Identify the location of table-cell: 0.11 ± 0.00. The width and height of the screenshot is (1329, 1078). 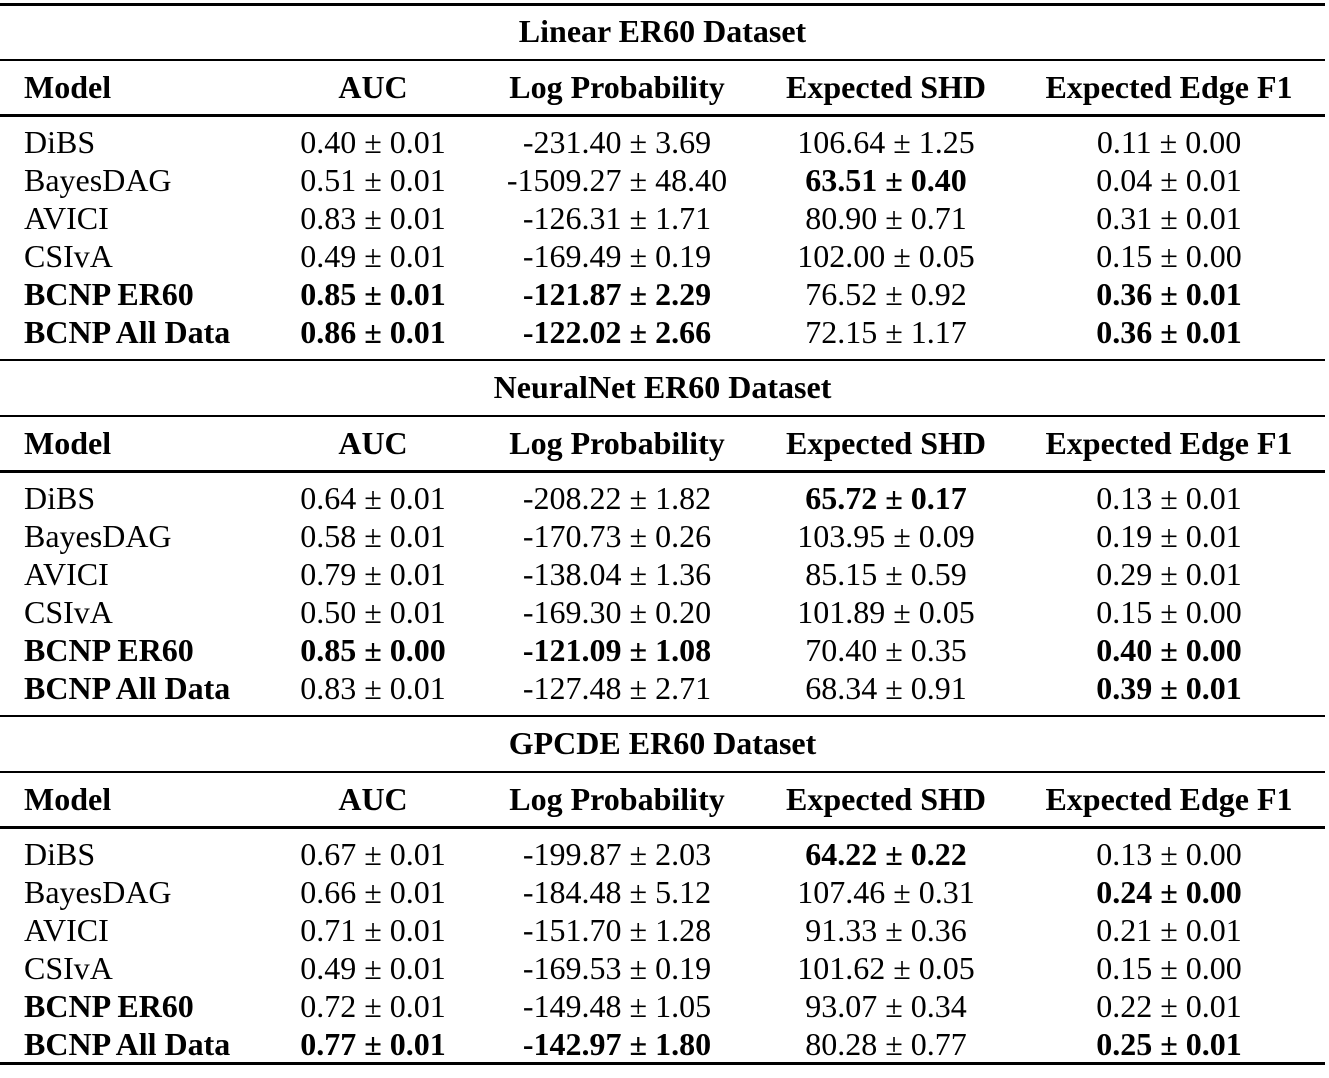
(1169, 142).